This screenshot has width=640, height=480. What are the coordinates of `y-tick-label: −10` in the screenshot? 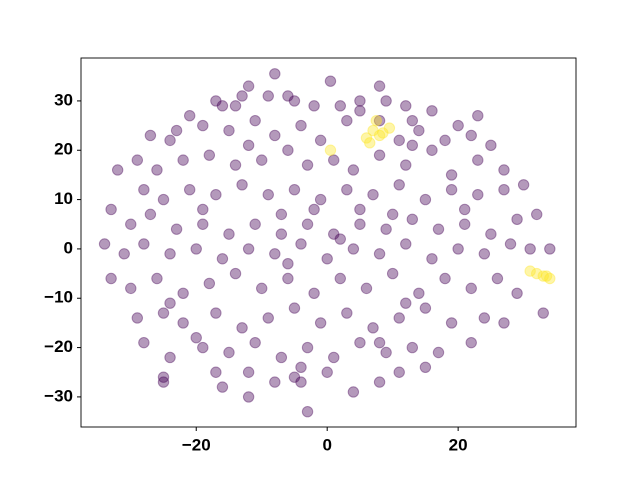 It's located at (58, 297).